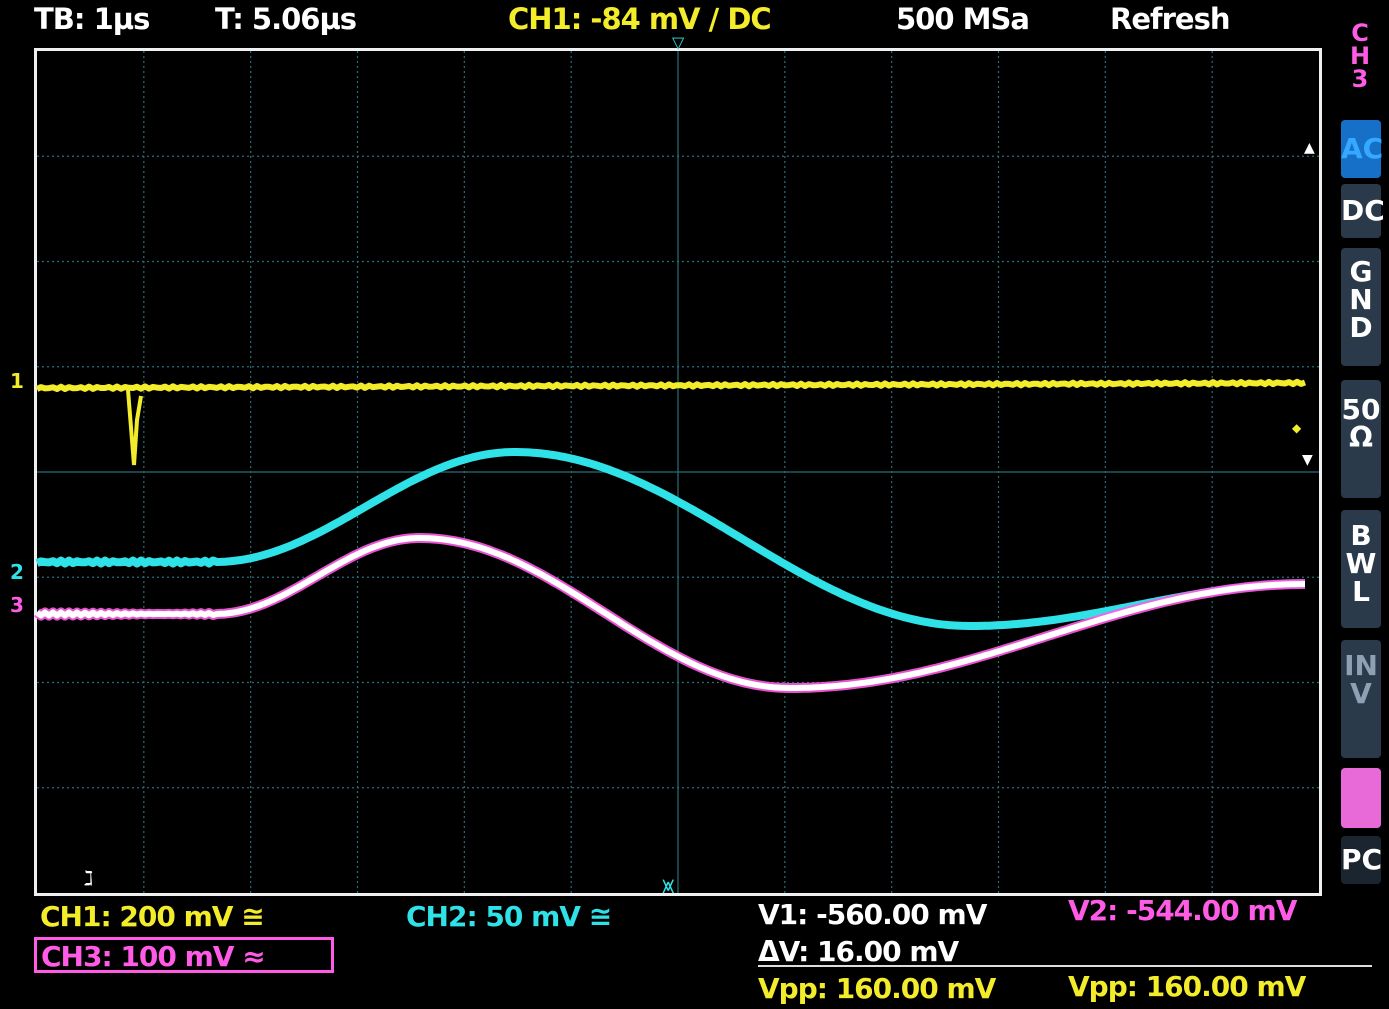 The image size is (1389, 1009). I want to click on impedance-50-button: 50Ω, so click(1361, 439).